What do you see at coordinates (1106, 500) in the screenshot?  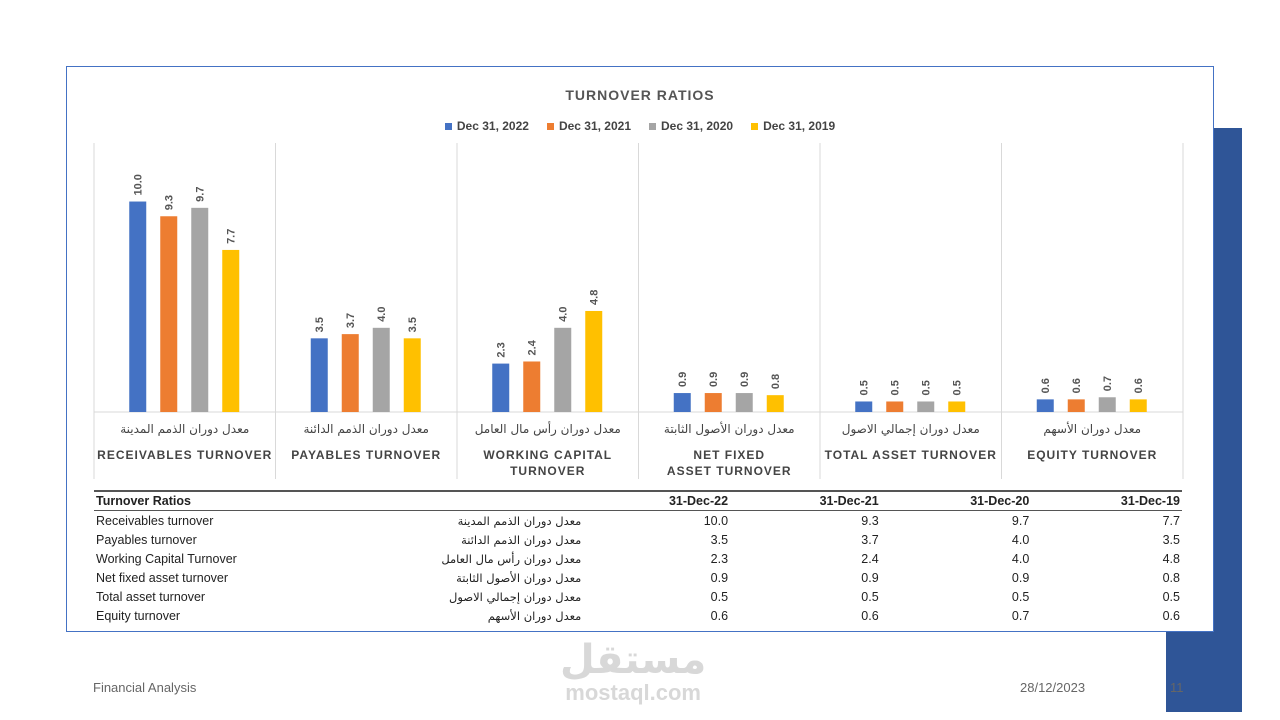 I see `table-header-cell: 31-Dec-19` at bounding box center [1106, 500].